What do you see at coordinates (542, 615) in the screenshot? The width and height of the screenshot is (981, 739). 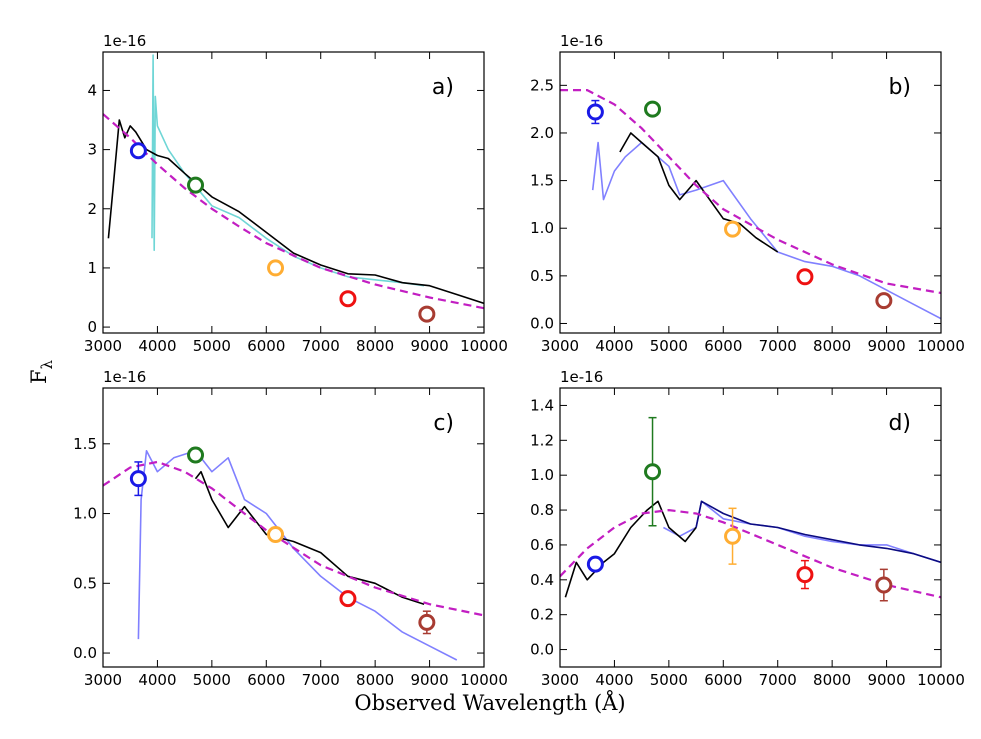 I see `y-tick-label: 0.2` at bounding box center [542, 615].